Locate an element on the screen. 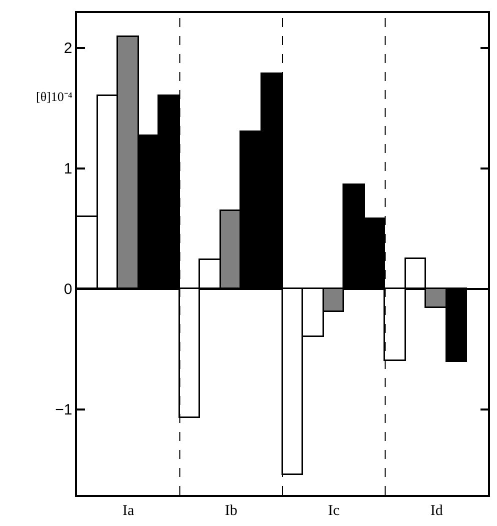  x-tick-label: Ia is located at coordinates (128, 510).